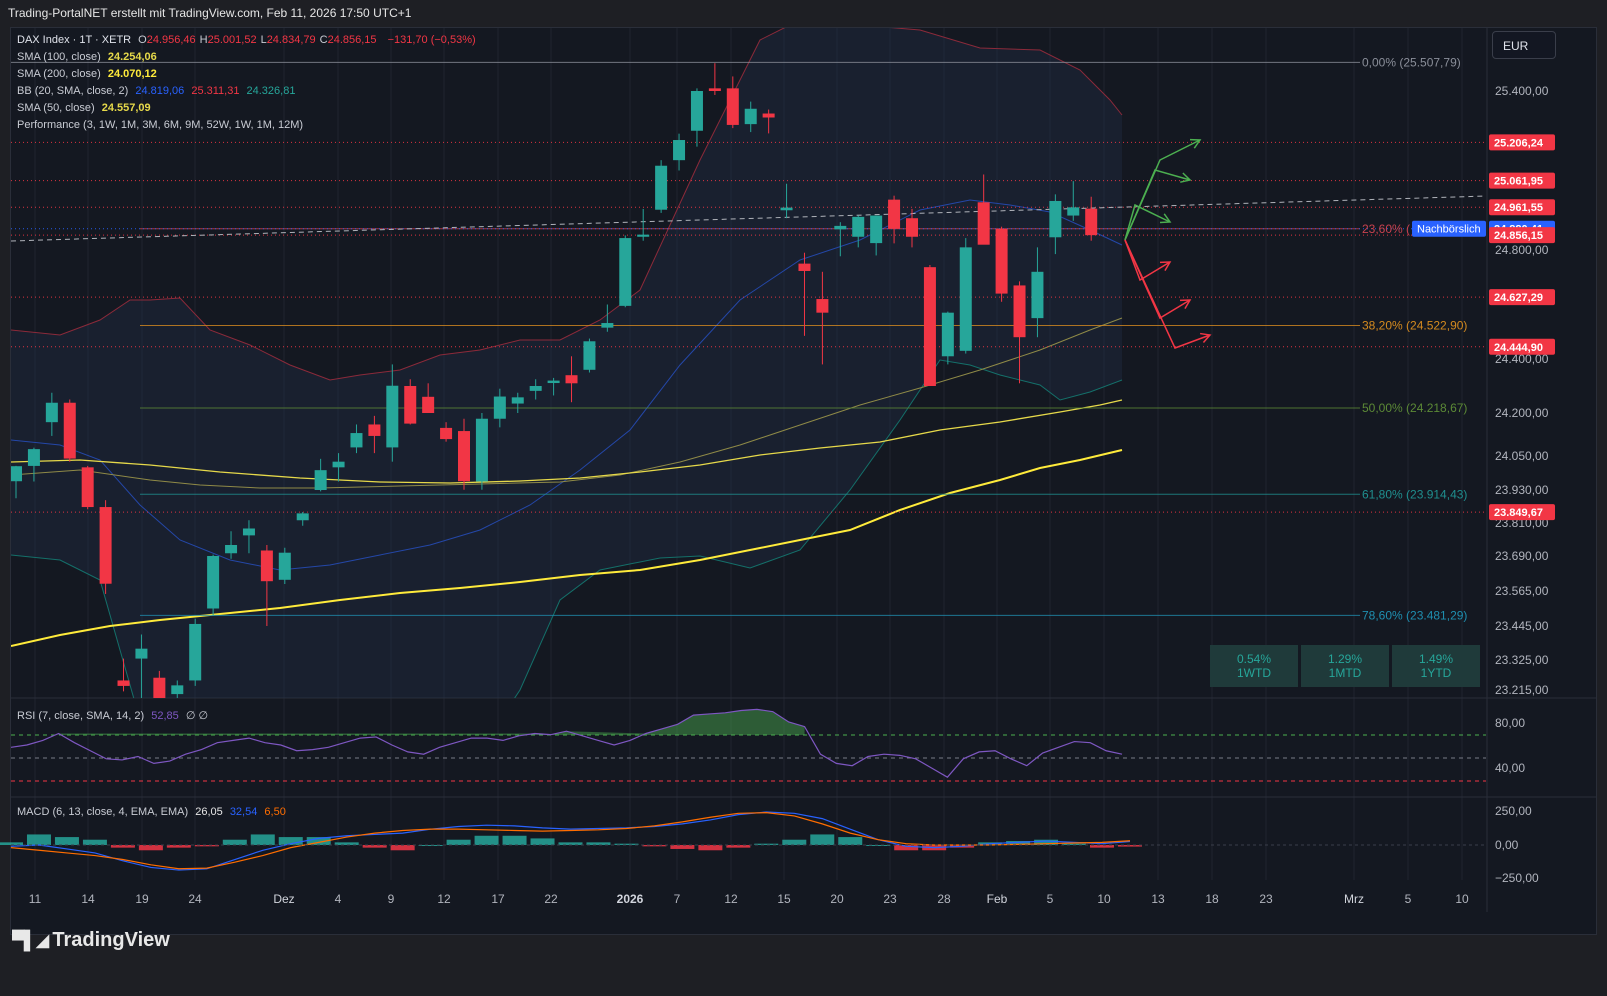 The width and height of the screenshot is (1607, 996). What do you see at coordinates (1414, 615) in the screenshot?
I see `fib-label-5: 78,60% (23.481,29)` at bounding box center [1414, 615].